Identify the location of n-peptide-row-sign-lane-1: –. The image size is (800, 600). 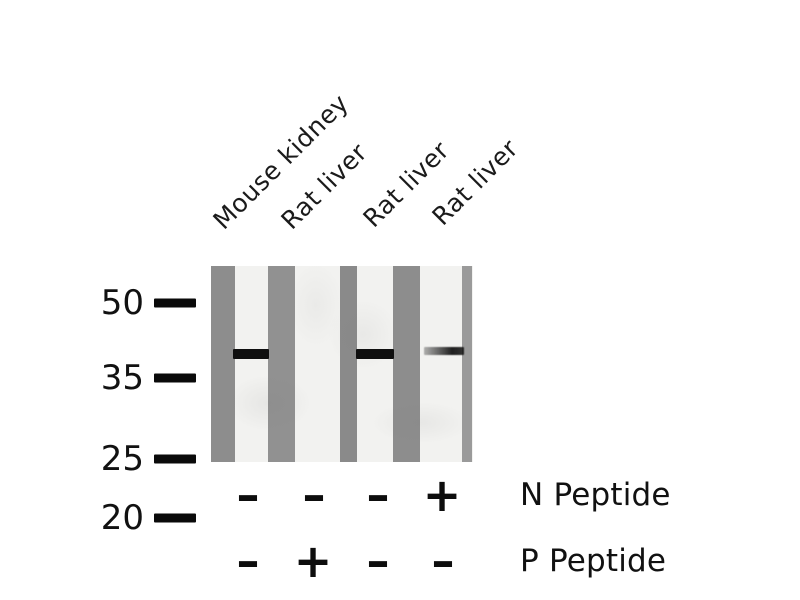
(248, 495).